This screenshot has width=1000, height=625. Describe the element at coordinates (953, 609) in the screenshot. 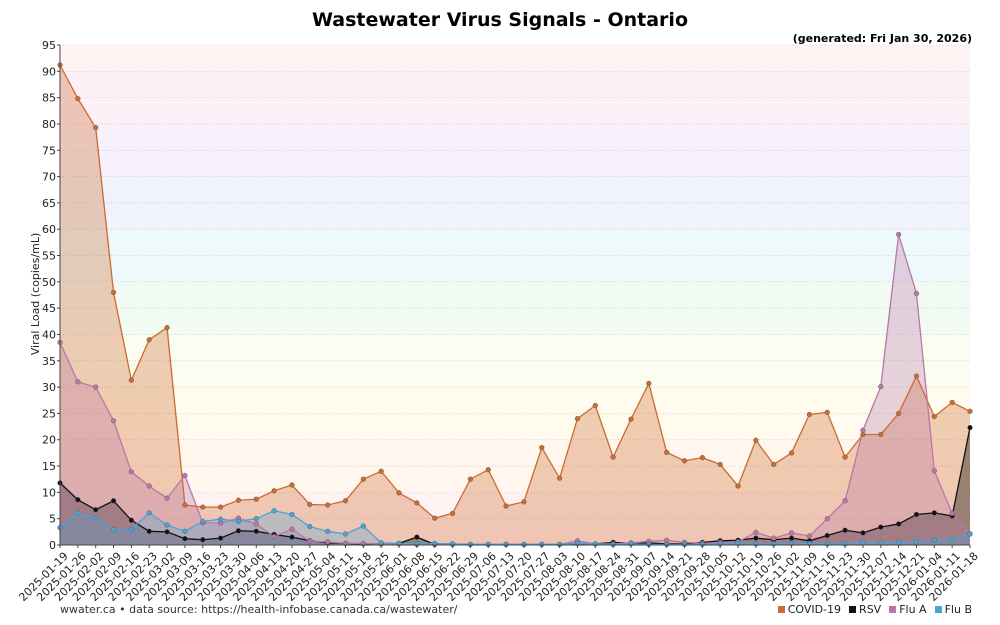

I see `legend-item-flu-b: Flu B` at that location.